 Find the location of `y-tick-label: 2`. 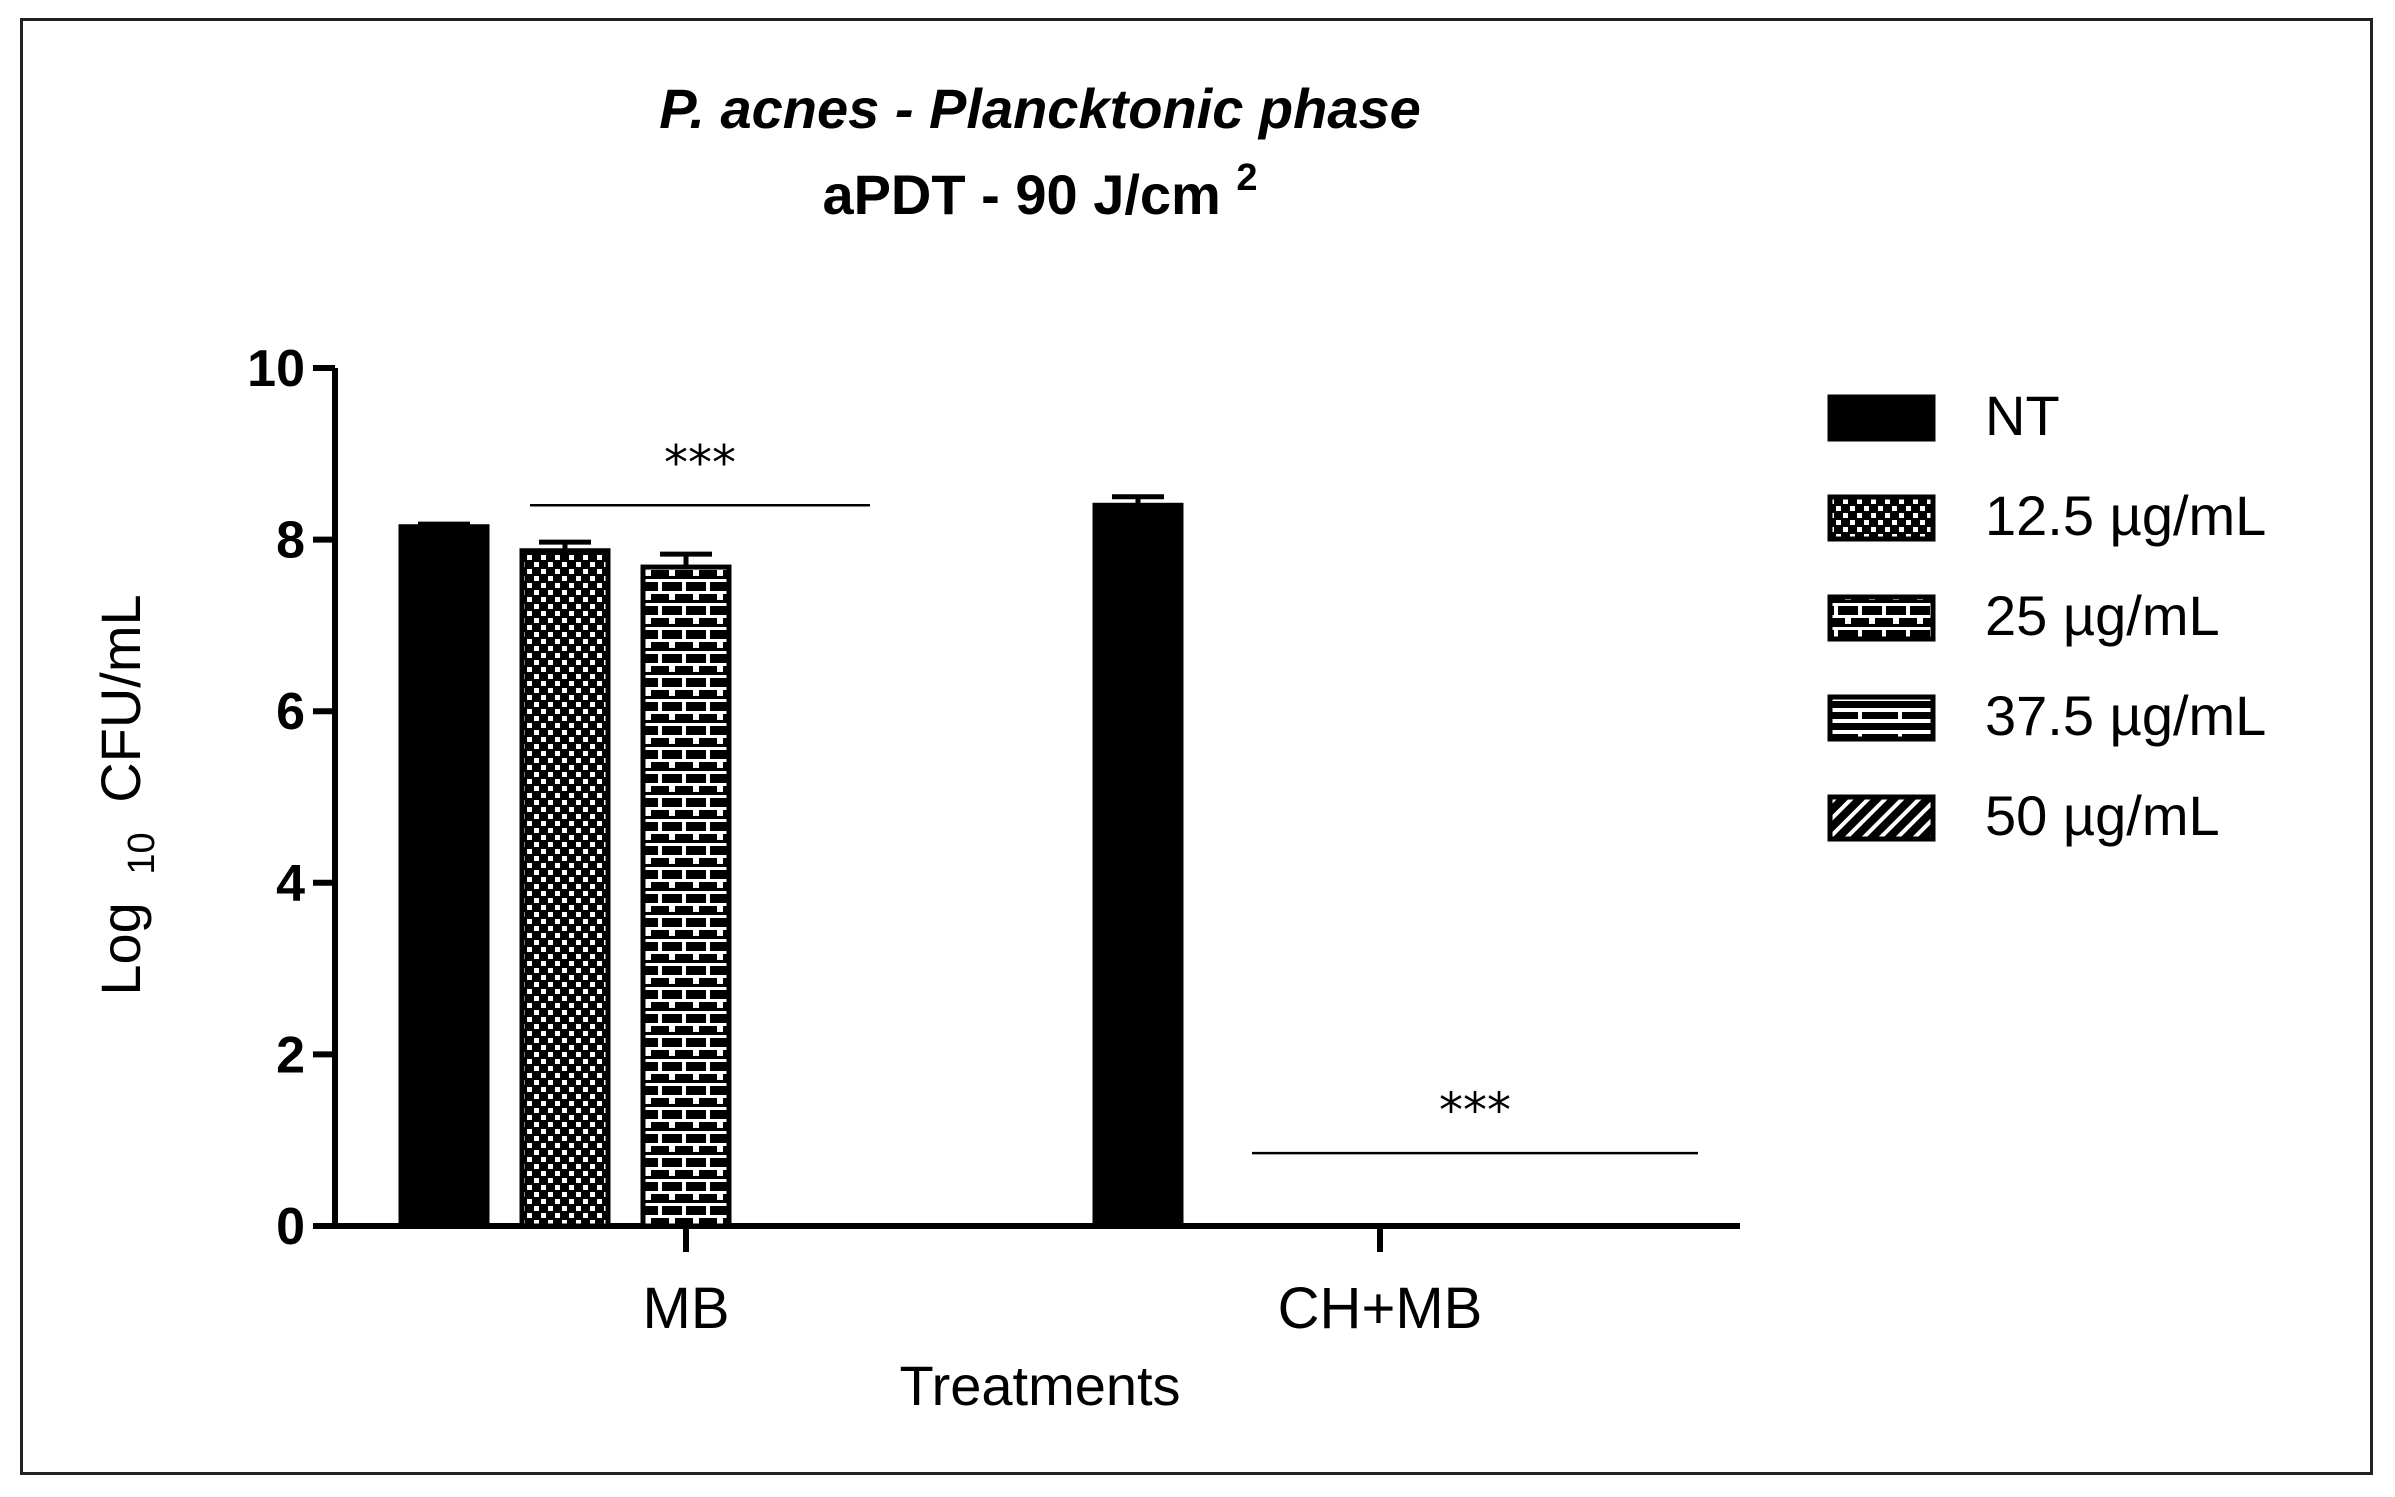

y-tick-label: 2 is located at coordinates (290, 1055).